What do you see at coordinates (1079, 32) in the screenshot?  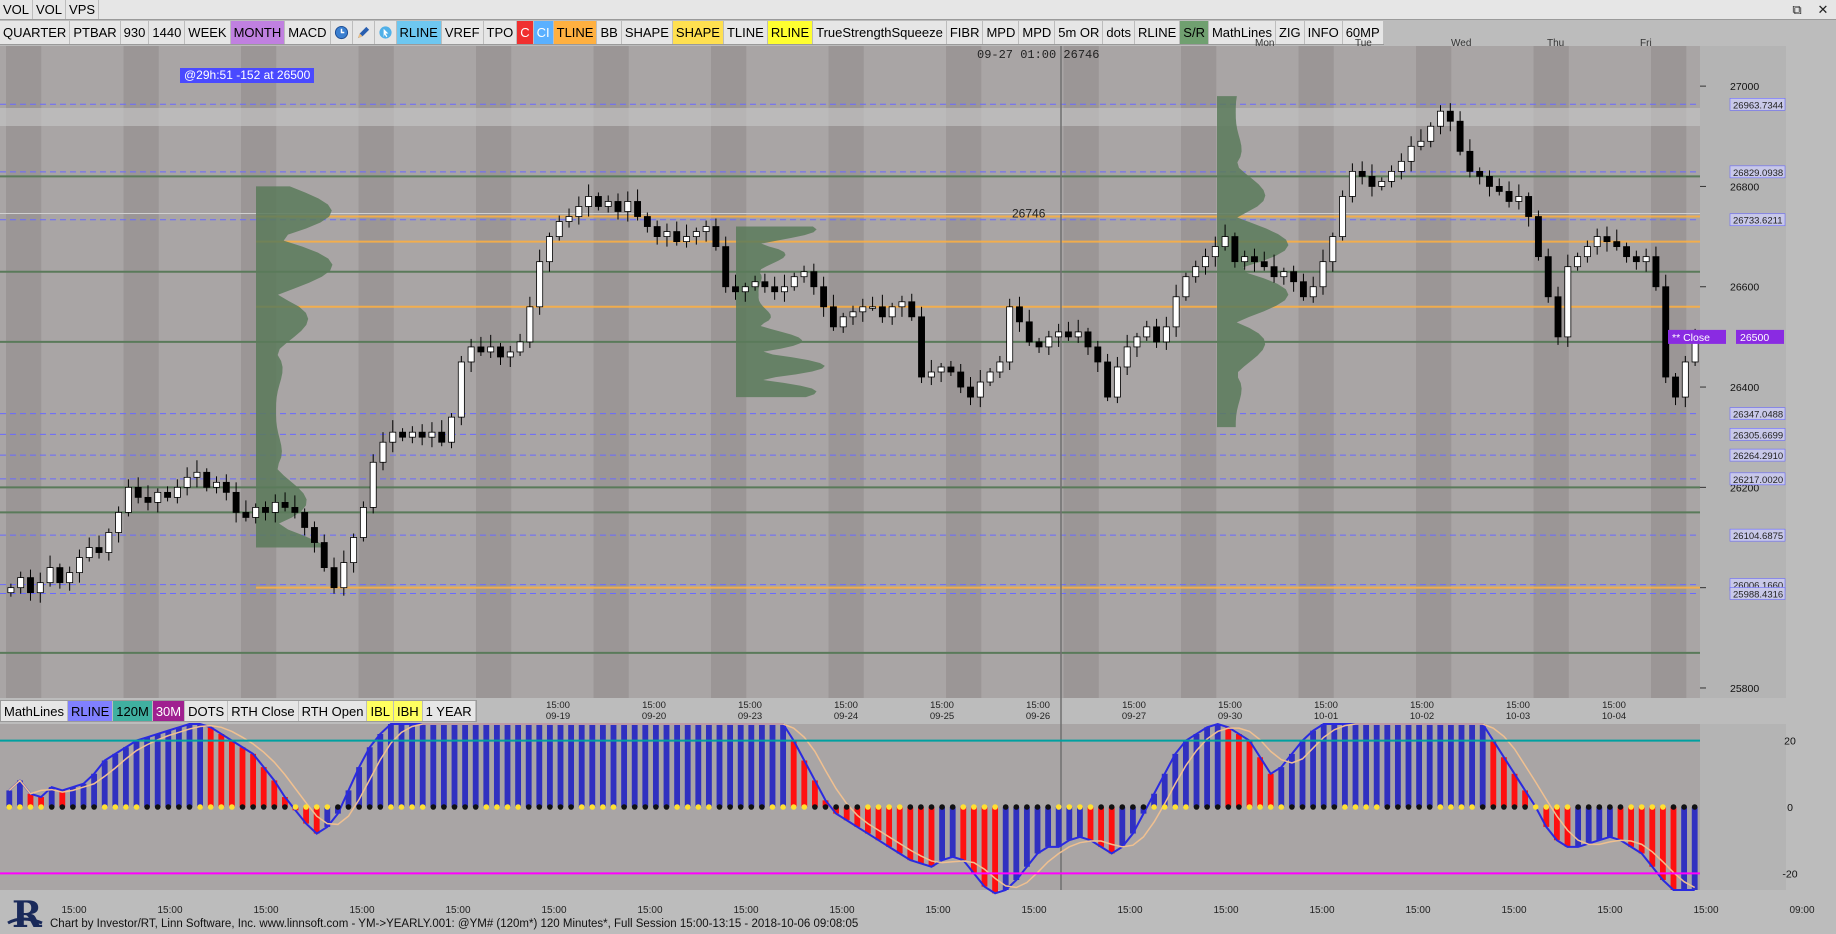 I see `toolbar-5m-or-button: 5m OR` at bounding box center [1079, 32].